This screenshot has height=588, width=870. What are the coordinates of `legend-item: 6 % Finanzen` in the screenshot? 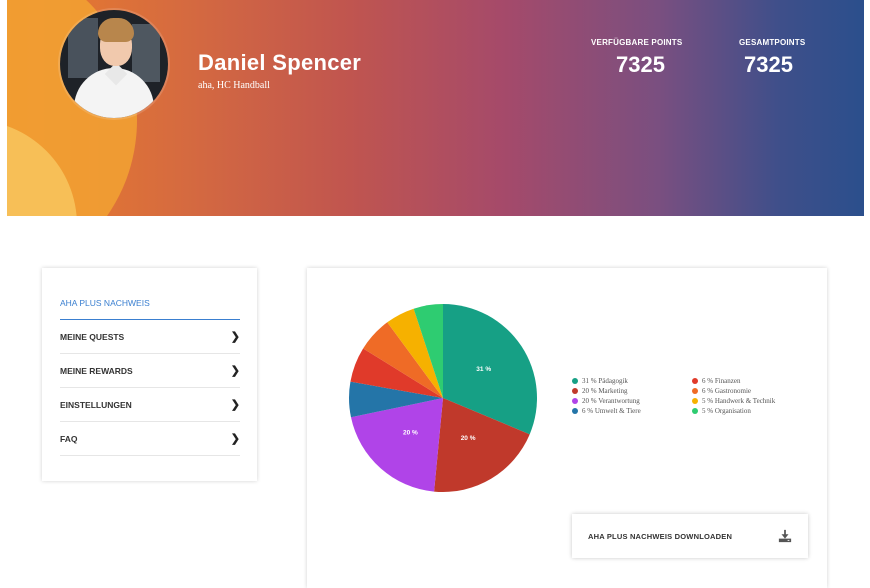 It's located at (742, 380).